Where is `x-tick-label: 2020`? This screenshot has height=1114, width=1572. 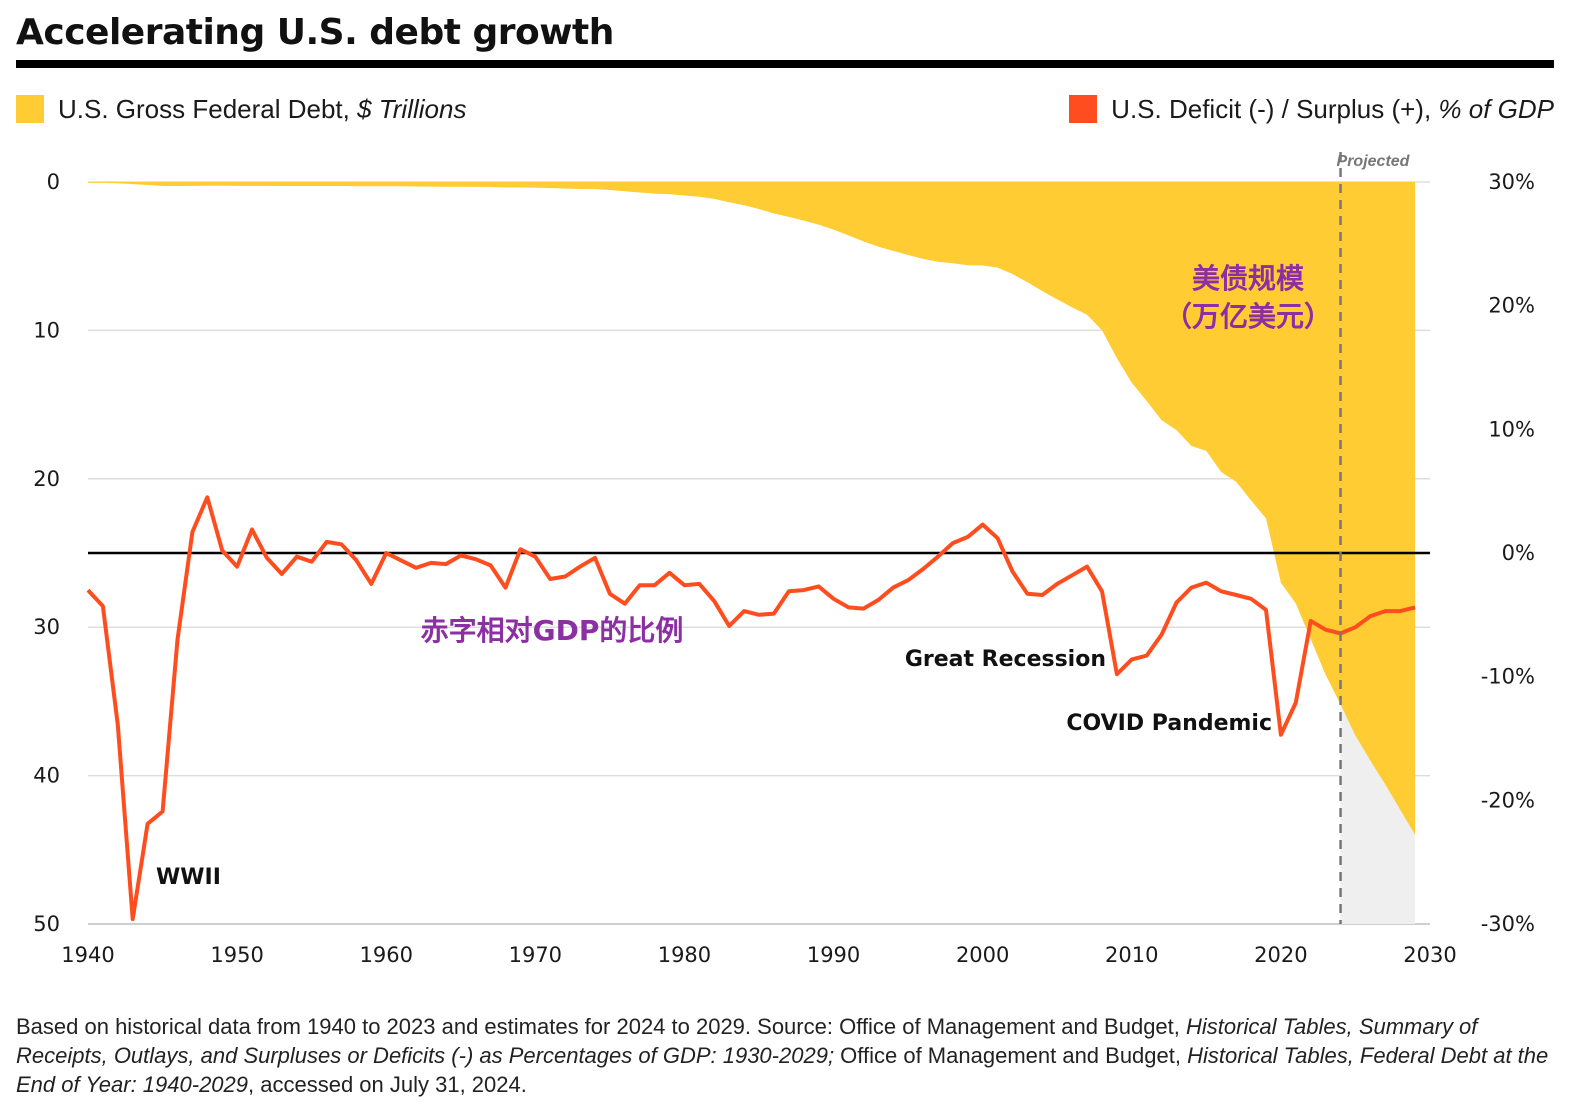 x-tick-label: 2020 is located at coordinates (1280, 955).